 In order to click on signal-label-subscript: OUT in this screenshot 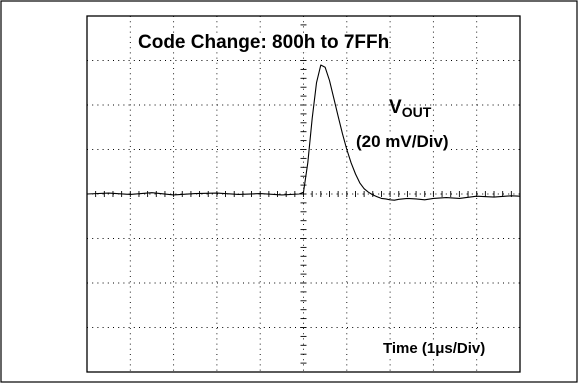, I will do `click(416, 112)`.